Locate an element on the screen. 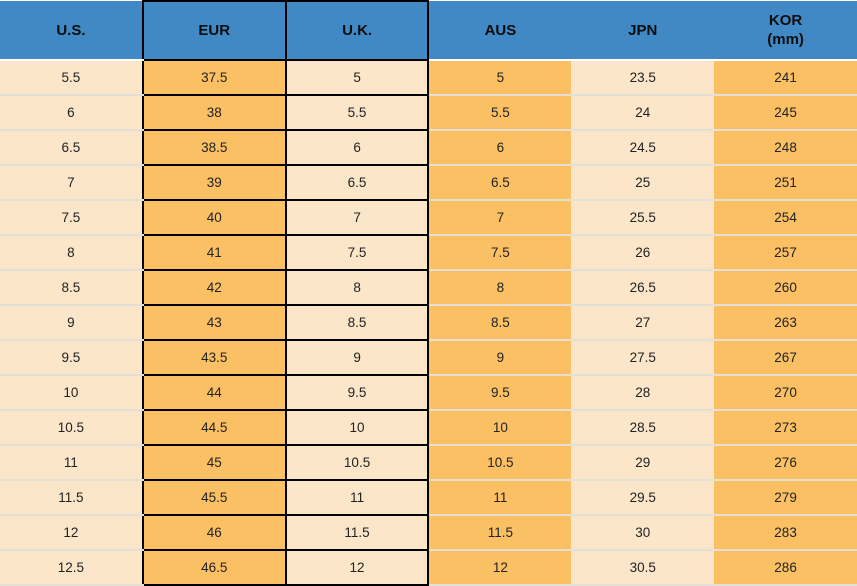 The width and height of the screenshot is (857, 586). table-row: 11.5 45.5 11 11 29.5 279 is located at coordinates (428, 497).